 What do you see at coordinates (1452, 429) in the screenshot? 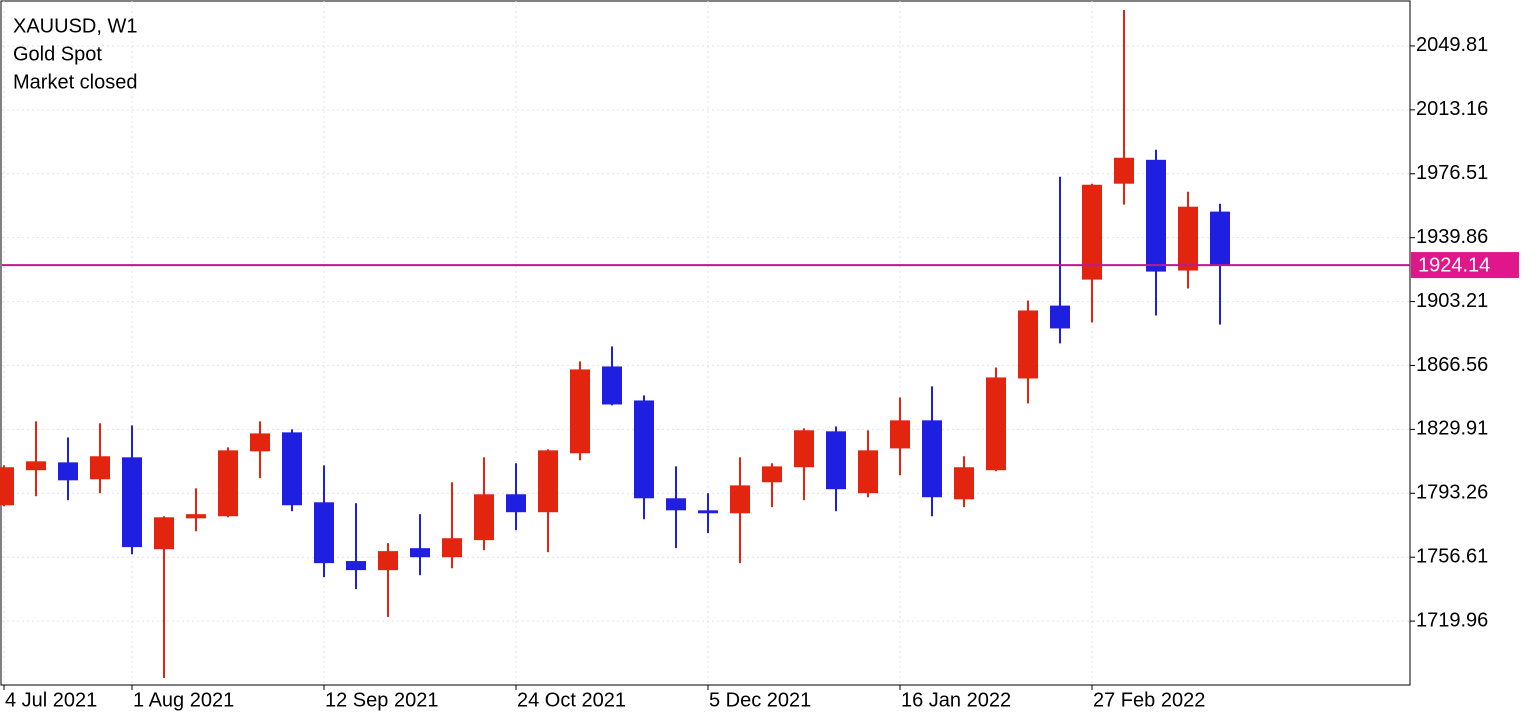
I see `y-tick-label: 1829.91` at bounding box center [1452, 429].